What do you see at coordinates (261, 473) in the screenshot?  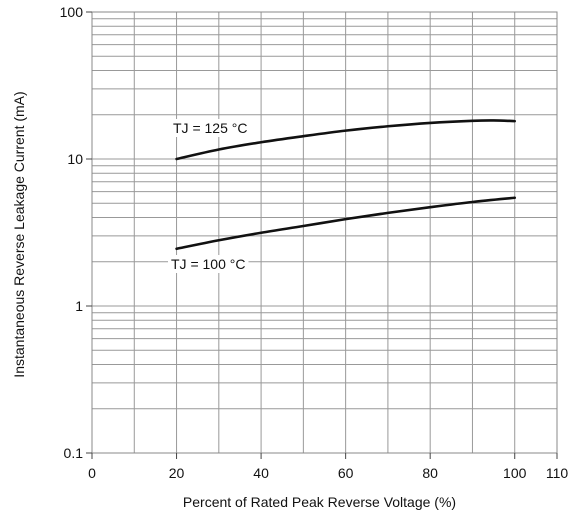 I see `x-tick-label: 40` at bounding box center [261, 473].